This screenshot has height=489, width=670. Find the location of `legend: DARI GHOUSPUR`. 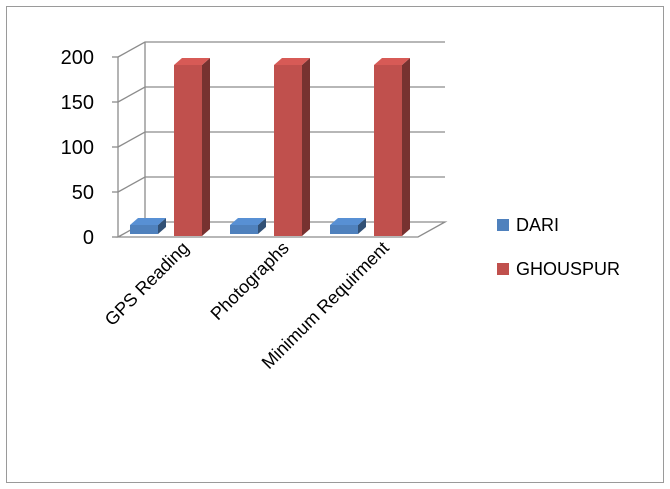

legend: DARI GHOUSPUR is located at coordinates (558, 247).